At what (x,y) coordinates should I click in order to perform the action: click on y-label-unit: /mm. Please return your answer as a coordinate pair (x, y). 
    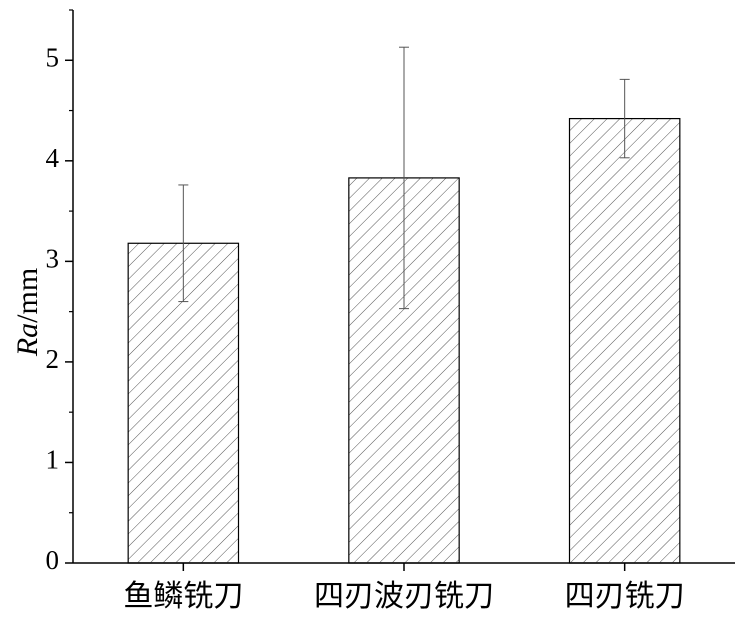
    Looking at the image, I should click on (27, 295).